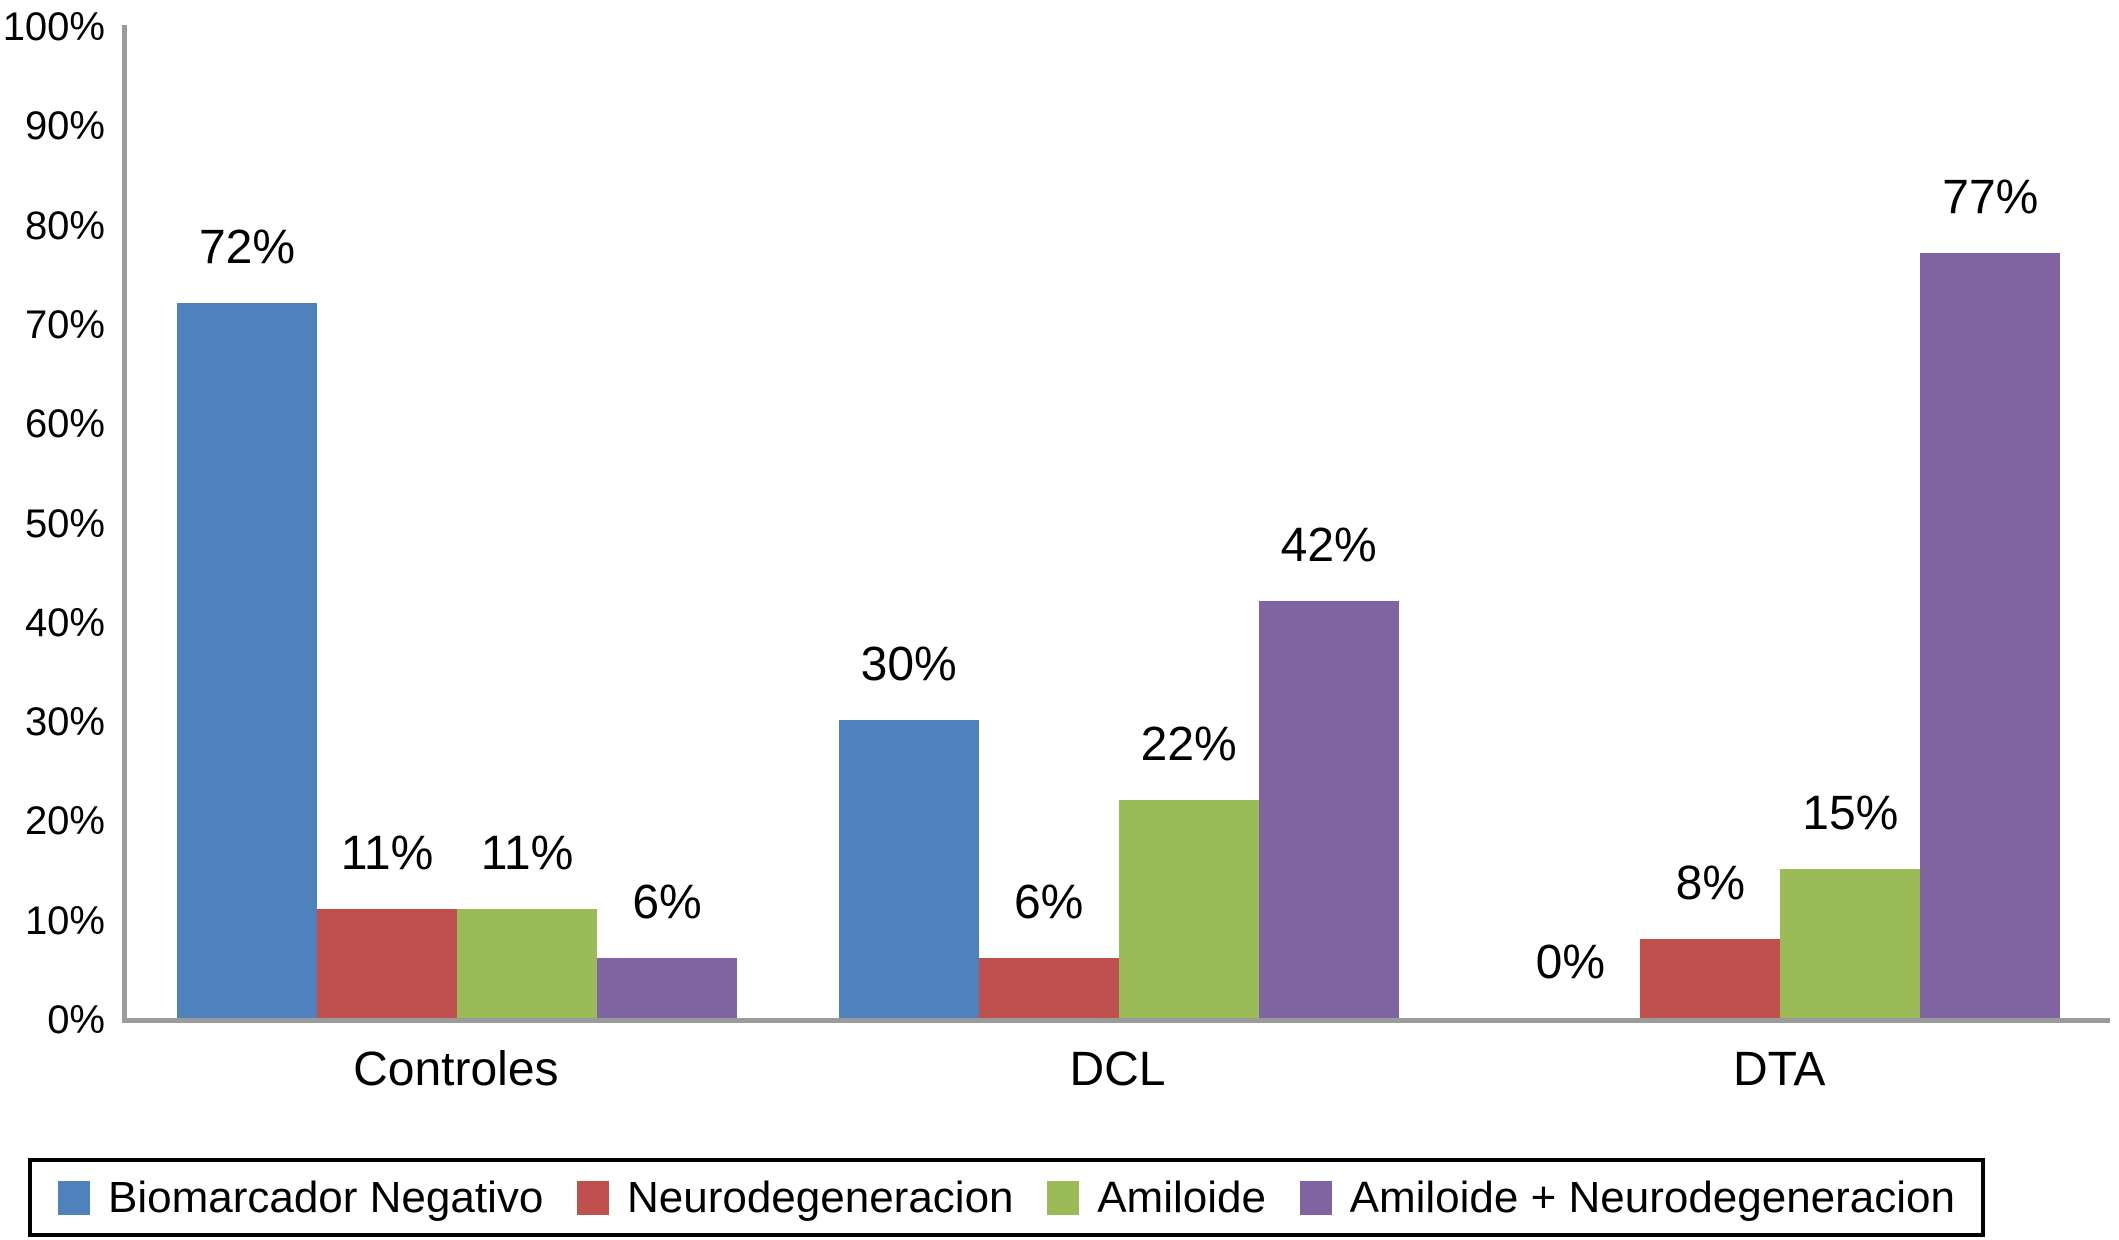 The image size is (2119, 1240). I want to click on y-axis-line, so click(124, 523).